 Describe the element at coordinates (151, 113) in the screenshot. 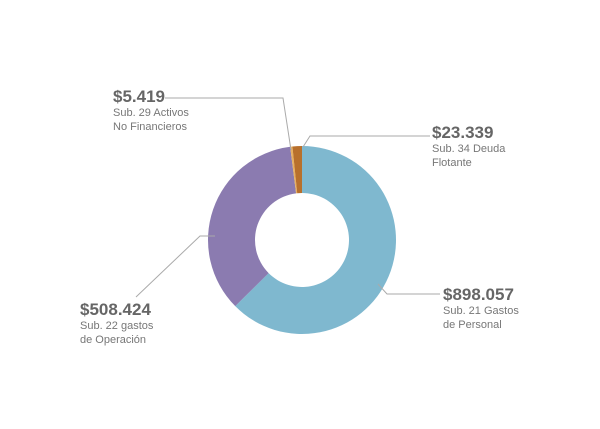

I see `slice-name-line: Sub. 29 Activos` at that location.